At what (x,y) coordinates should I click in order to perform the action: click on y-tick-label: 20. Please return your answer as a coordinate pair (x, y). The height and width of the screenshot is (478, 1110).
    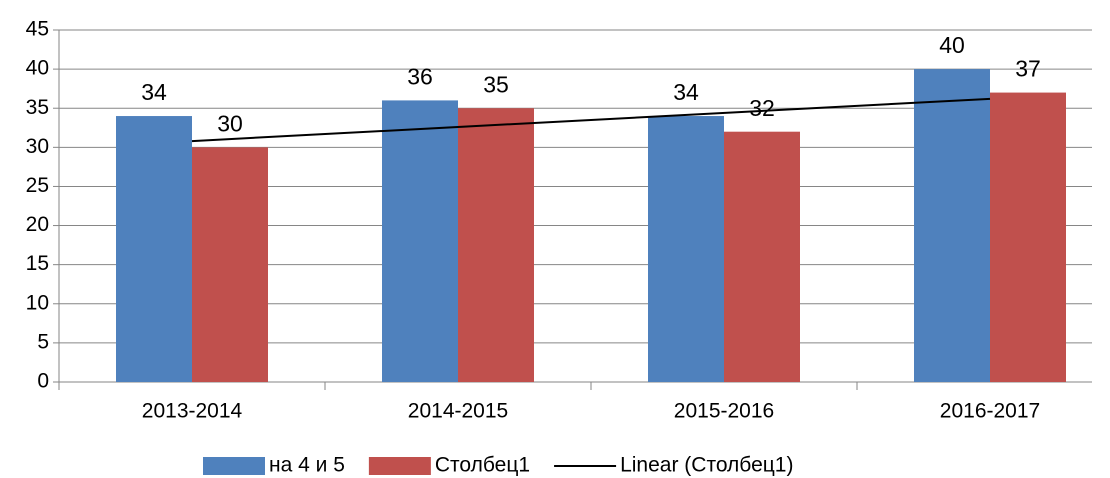
    Looking at the image, I should click on (37, 224).